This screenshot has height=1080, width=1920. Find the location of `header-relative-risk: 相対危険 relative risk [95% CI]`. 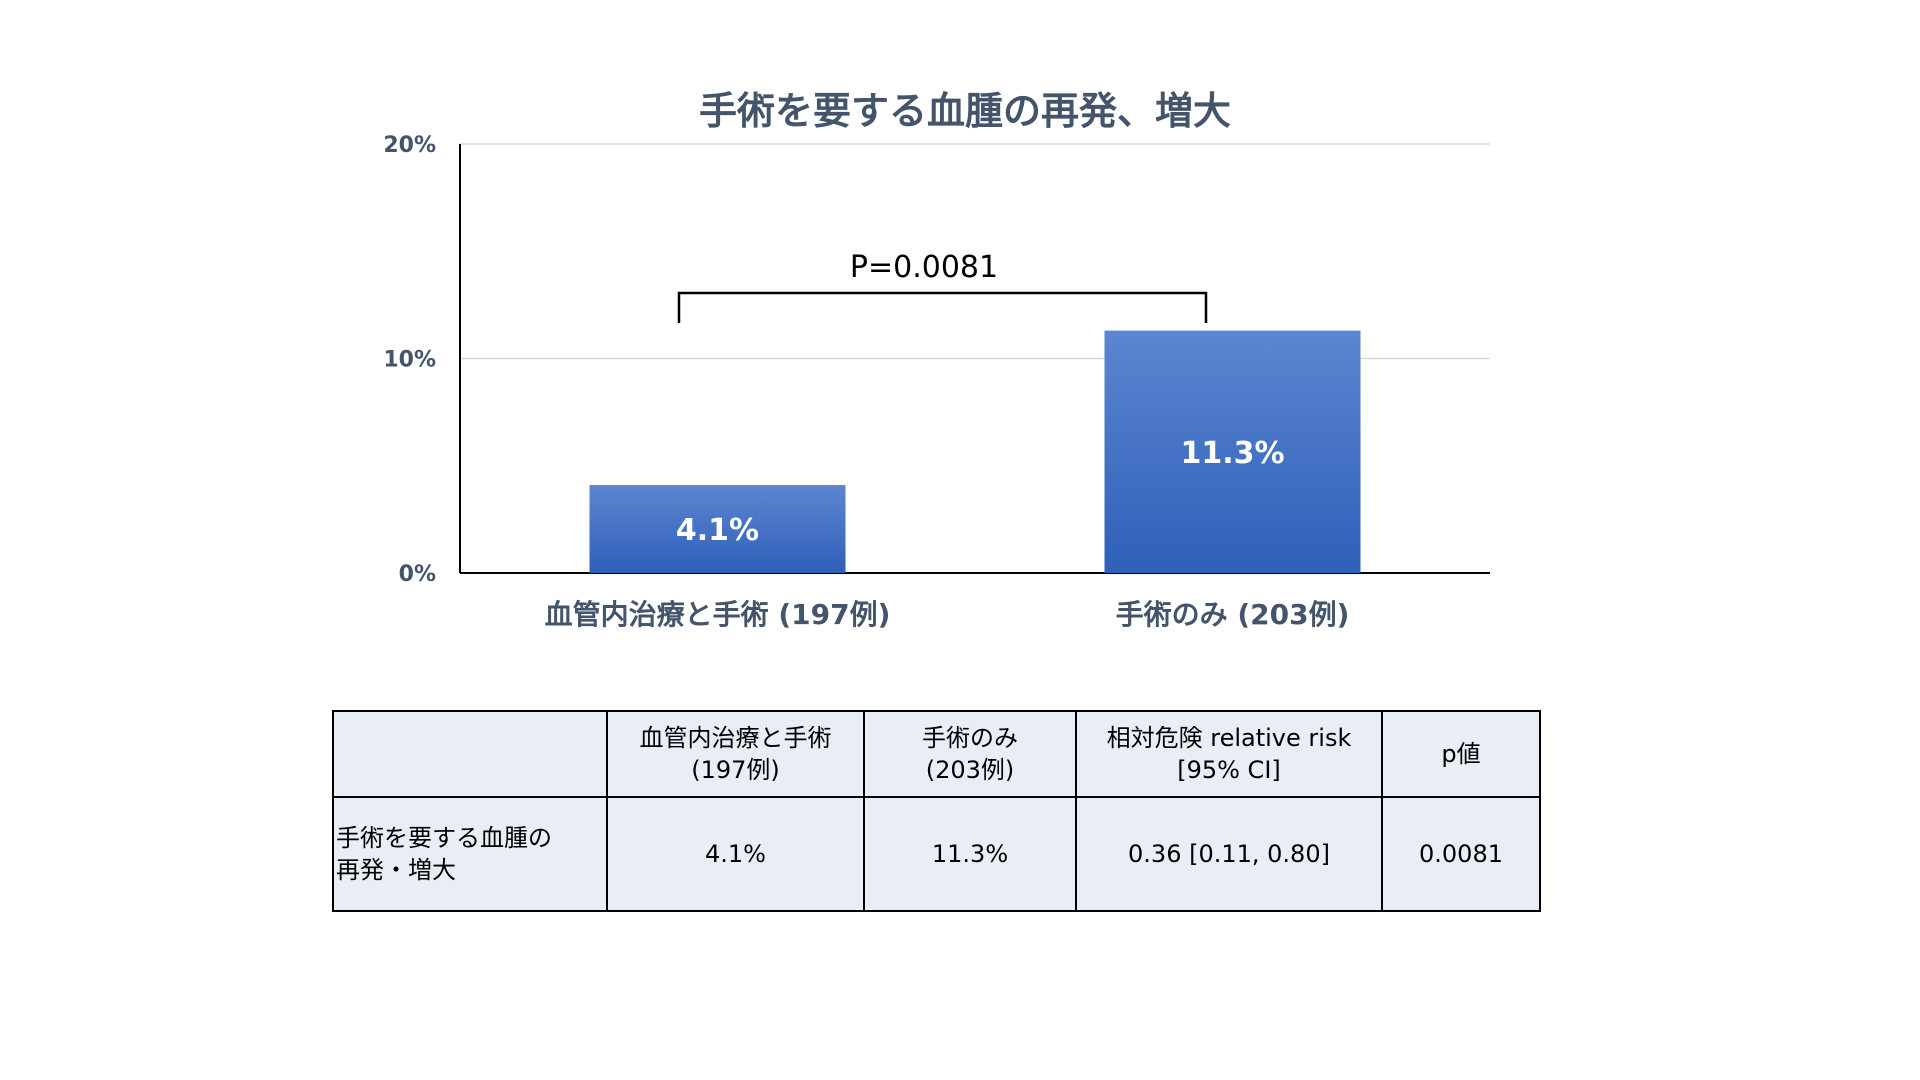

header-relative-risk: 相対危険 relative risk [95% CI] is located at coordinates (1229, 754).